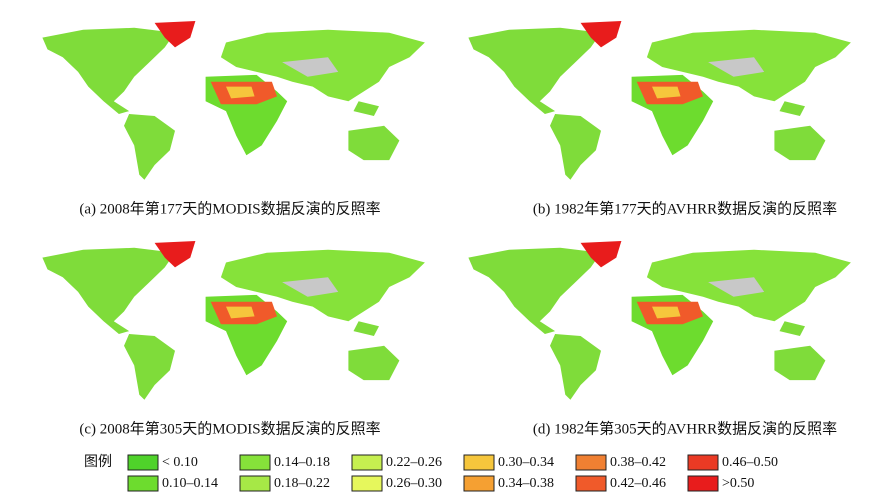  Describe the element at coordinates (638, 462) in the screenshot. I see `legend-label: 0.38–0.42` at that location.